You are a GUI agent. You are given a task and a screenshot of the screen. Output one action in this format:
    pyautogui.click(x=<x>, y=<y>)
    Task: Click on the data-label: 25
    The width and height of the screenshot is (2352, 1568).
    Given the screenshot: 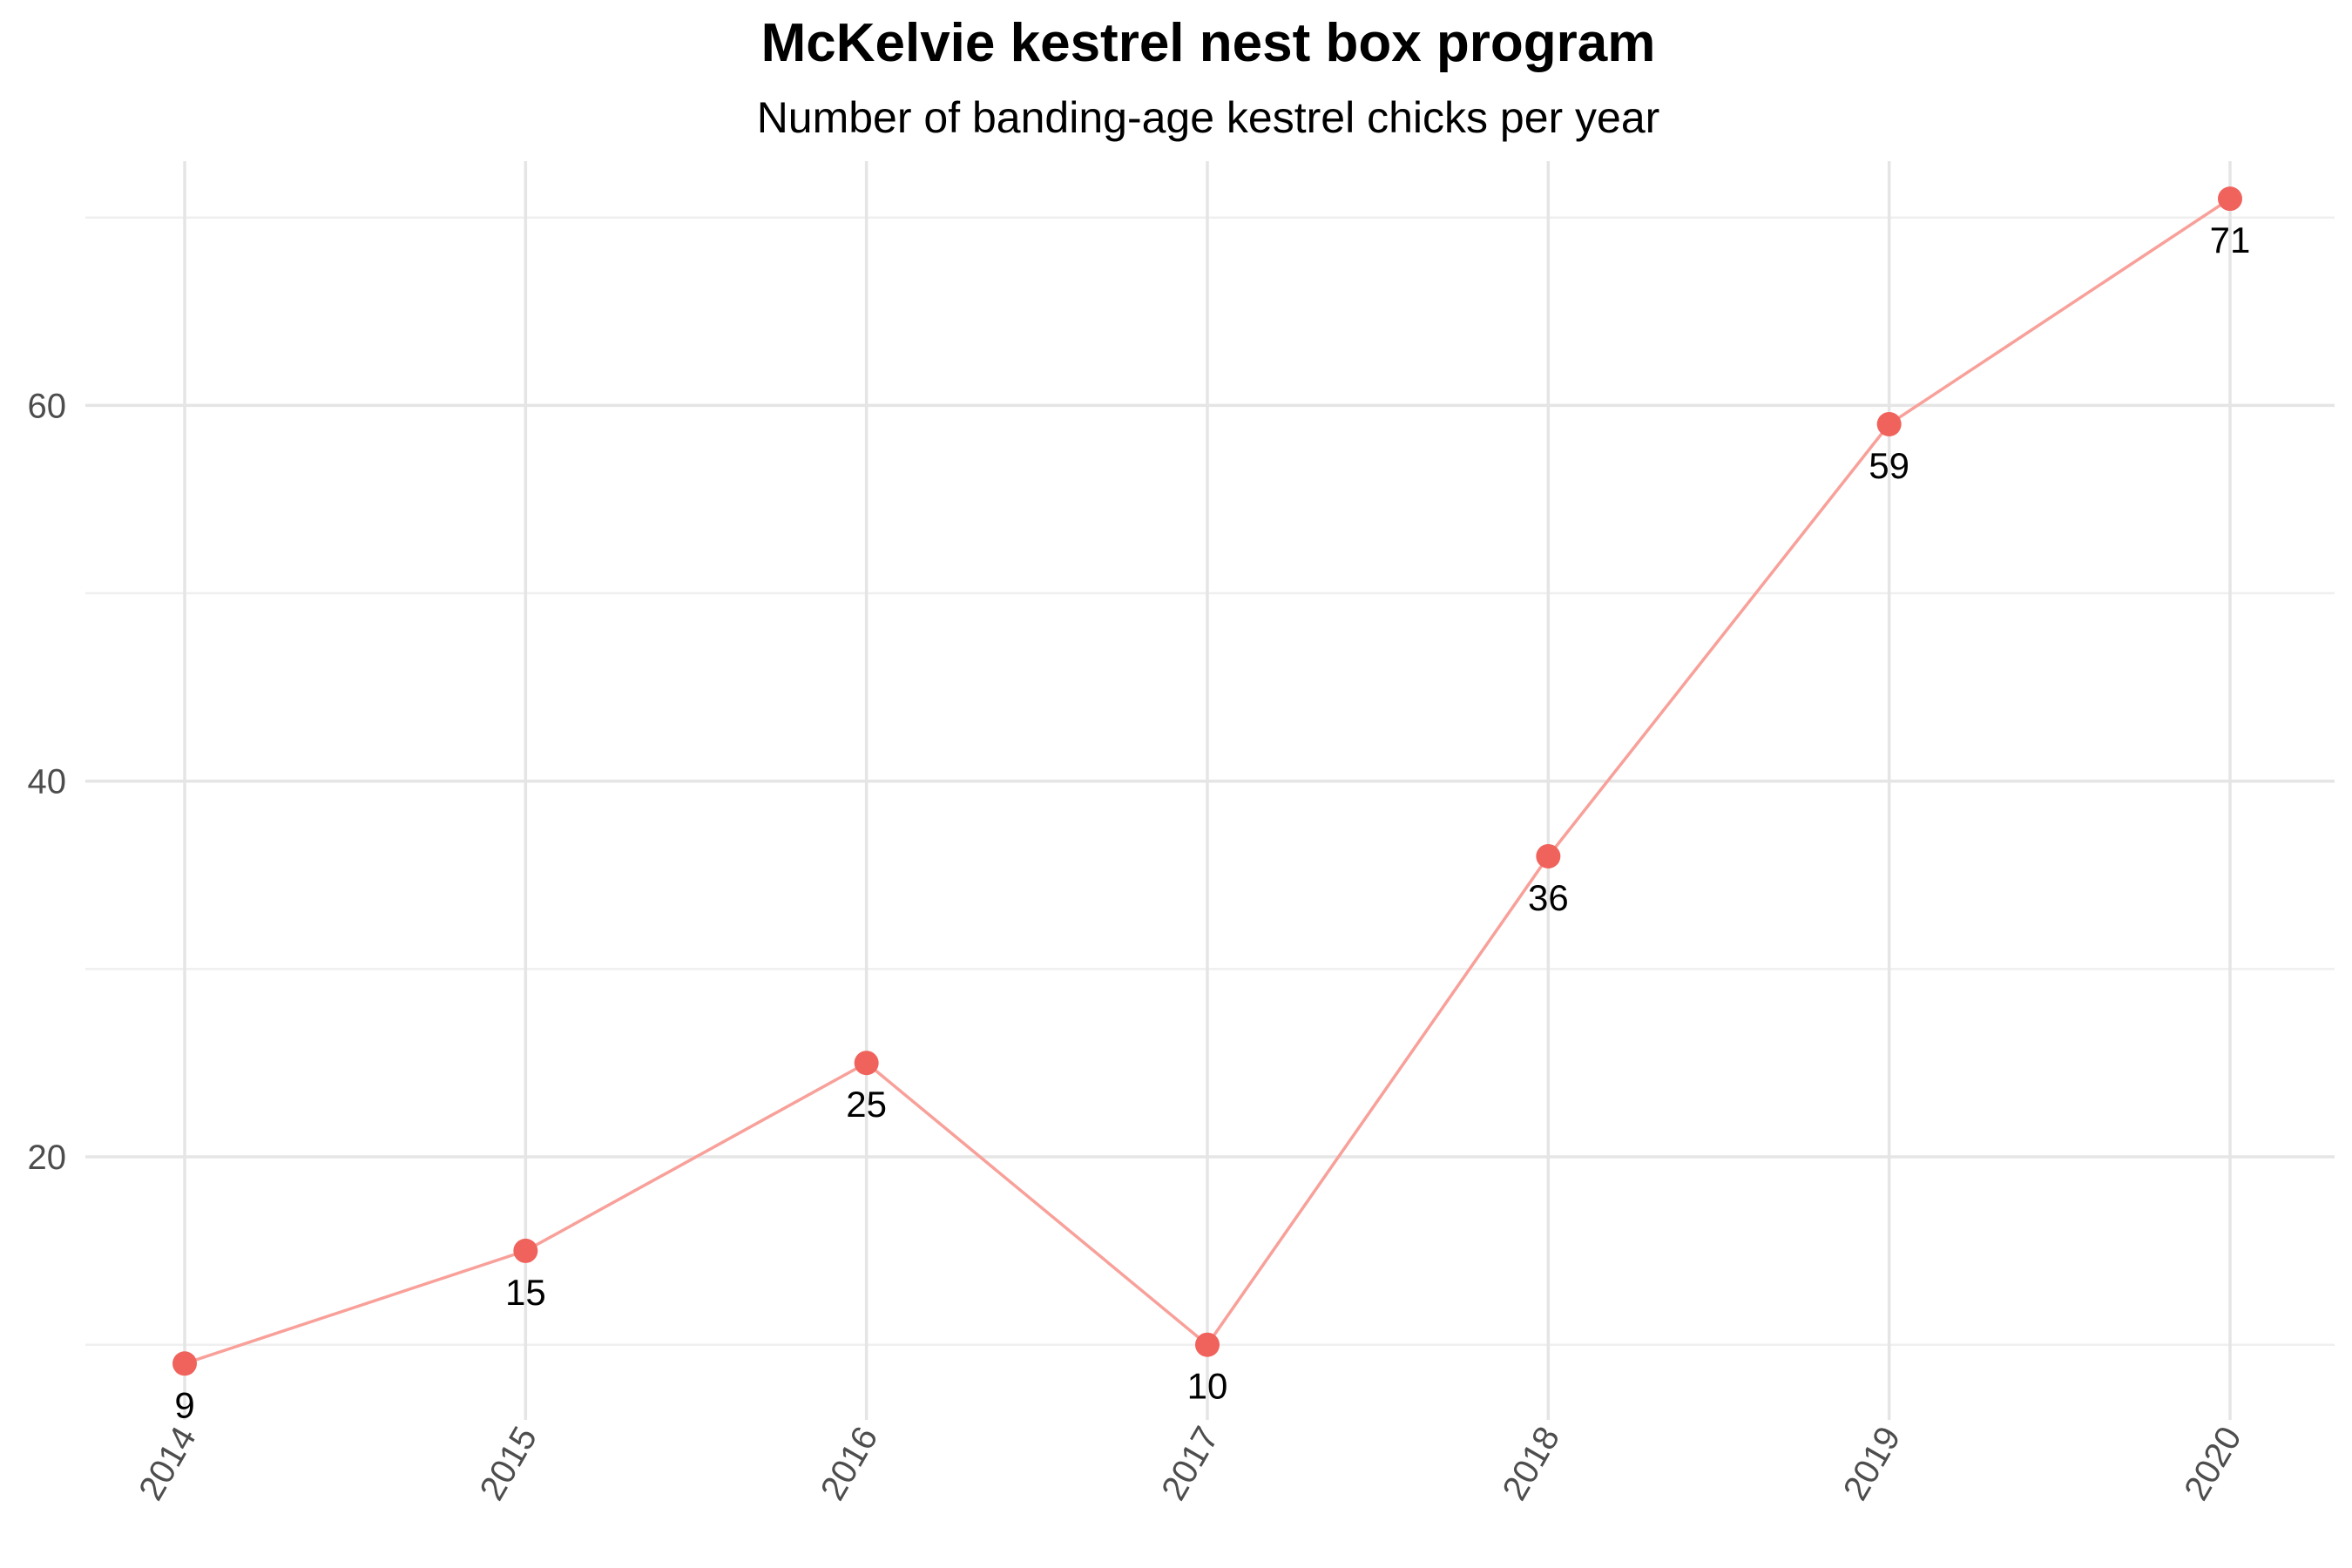 What is the action you would take?
    pyautogui.click(x=866, y=1104)
    